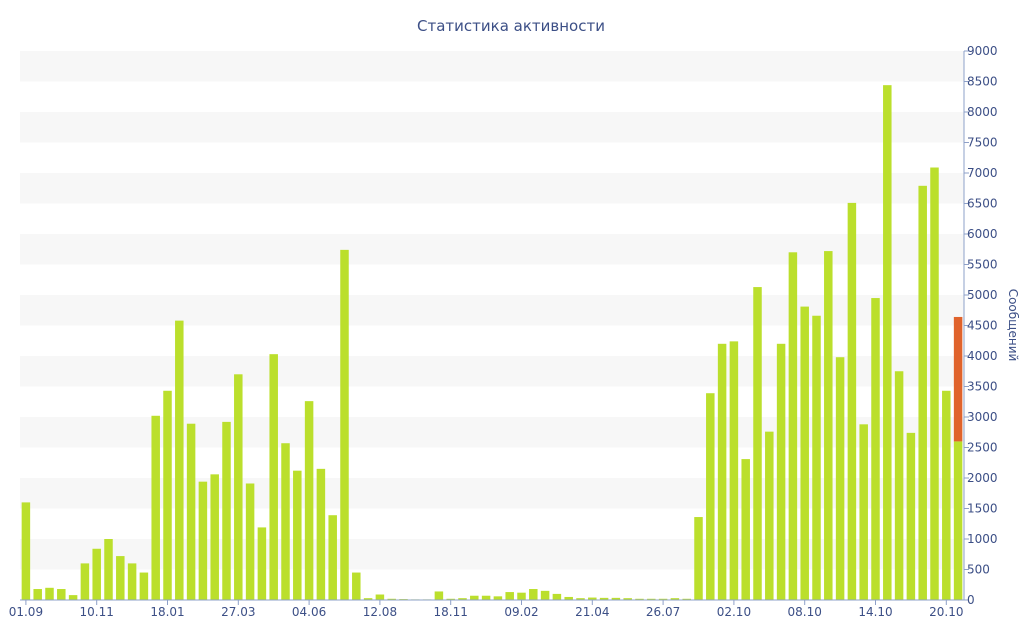  What do you see at coordinates (1013, 325) in the screenshot?
I see `y-axis-title: Сообщений` at bounding box center [1013, 325].